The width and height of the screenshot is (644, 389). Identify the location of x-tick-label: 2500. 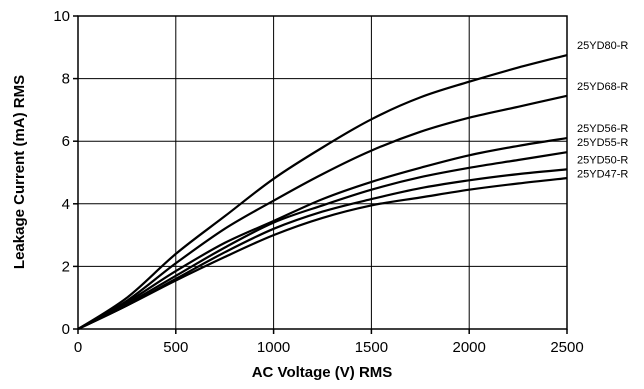
(566, 347).